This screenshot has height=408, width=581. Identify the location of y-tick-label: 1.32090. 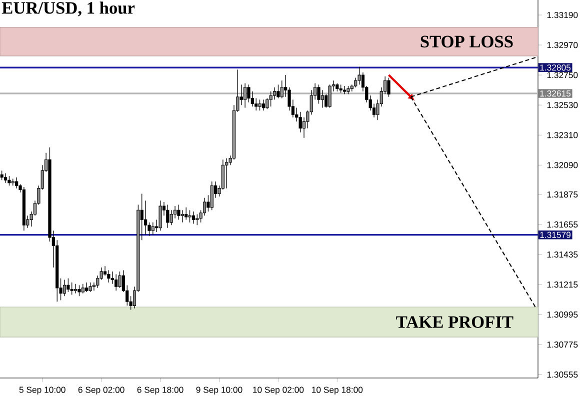
(562, 165).